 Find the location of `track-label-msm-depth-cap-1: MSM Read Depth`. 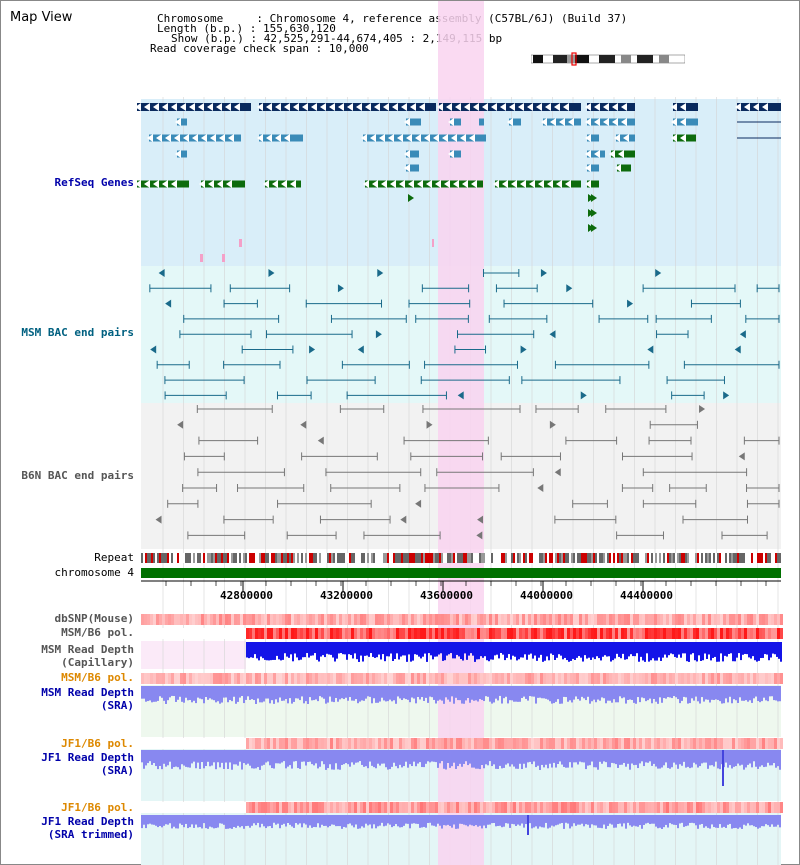

track-label-msm-depth-cap-1: MSM Read Depth is located at coordinates (87, 649).